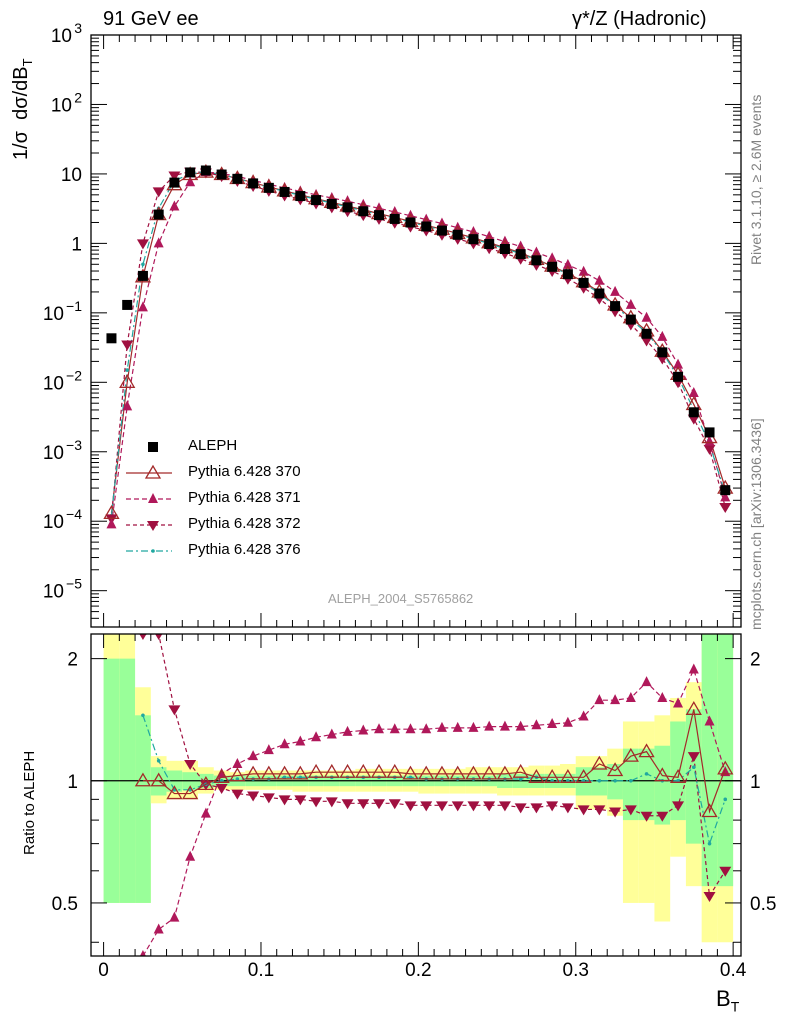  What do you see at coordinates (733, 970) in the screenshot?
I see `x-tick-label: 0.4` at bounding box center [733, 970].